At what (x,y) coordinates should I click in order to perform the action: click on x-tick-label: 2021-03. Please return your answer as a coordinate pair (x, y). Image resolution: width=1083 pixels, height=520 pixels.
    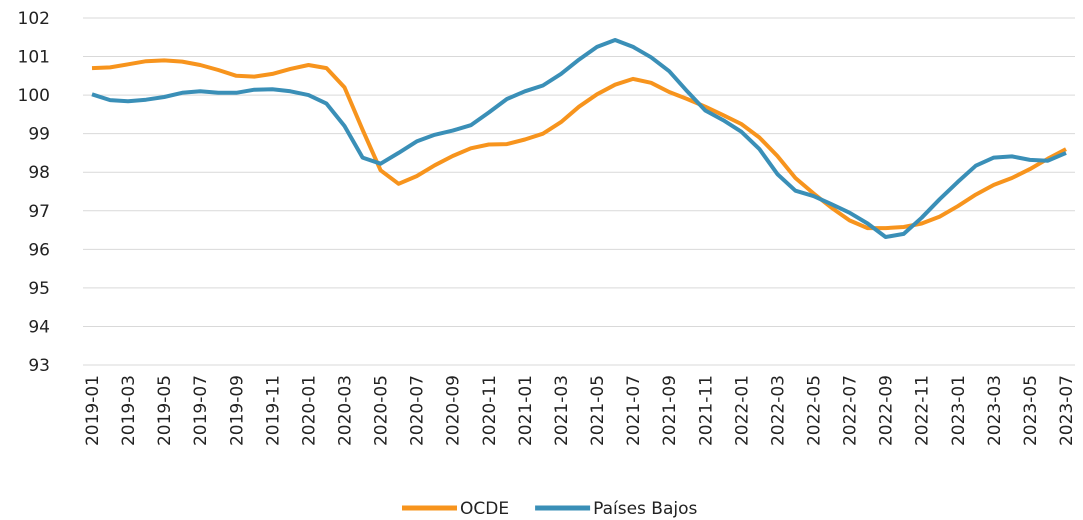
    Looking at the image, I should click on (562, 410).